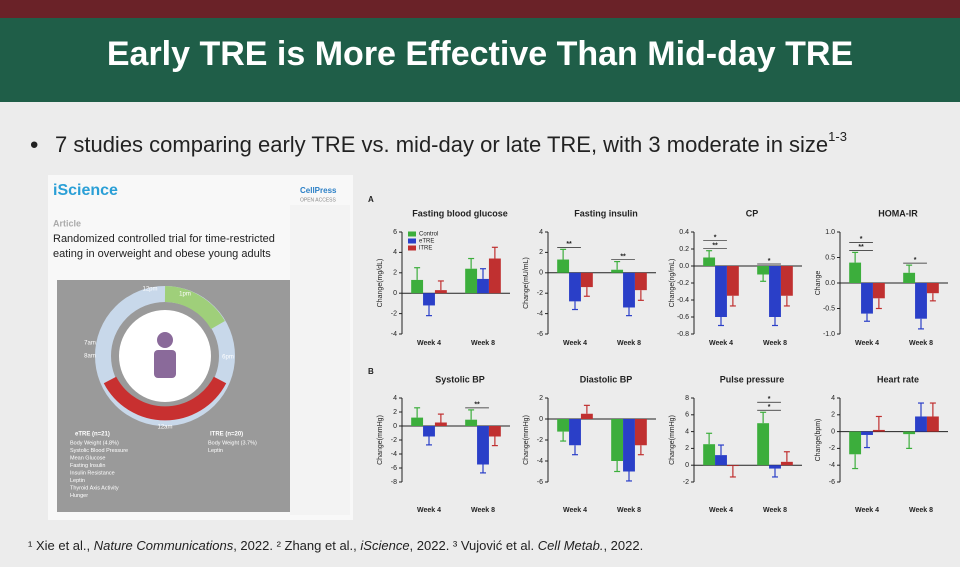 The width and height of the screenshot is (960, 567). I want to click on chart-title: Systolic BP, so click(460, 379).